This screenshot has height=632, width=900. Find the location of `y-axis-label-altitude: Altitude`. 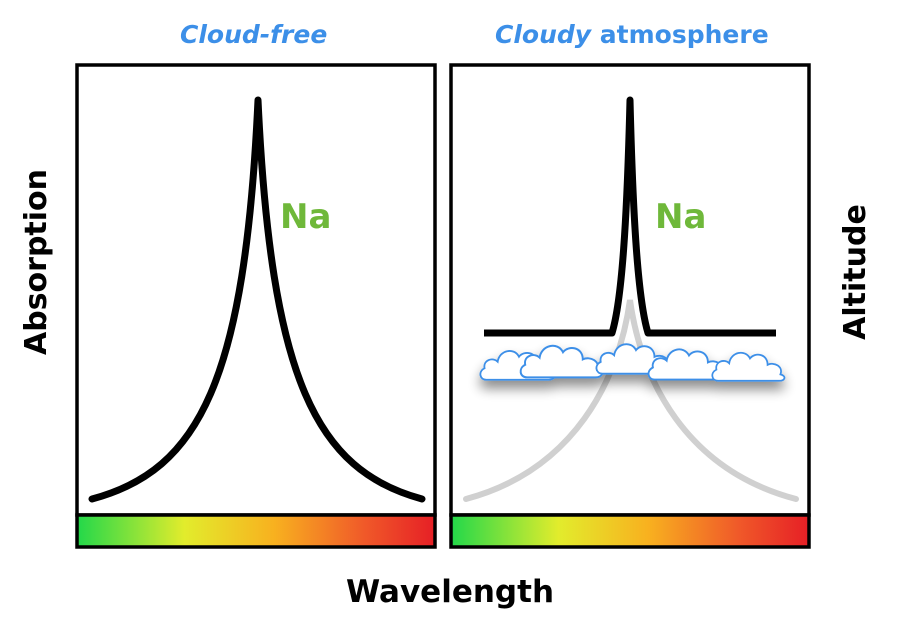

y-axis-label-altitude: Altitude is located at coordinates (855, 272).